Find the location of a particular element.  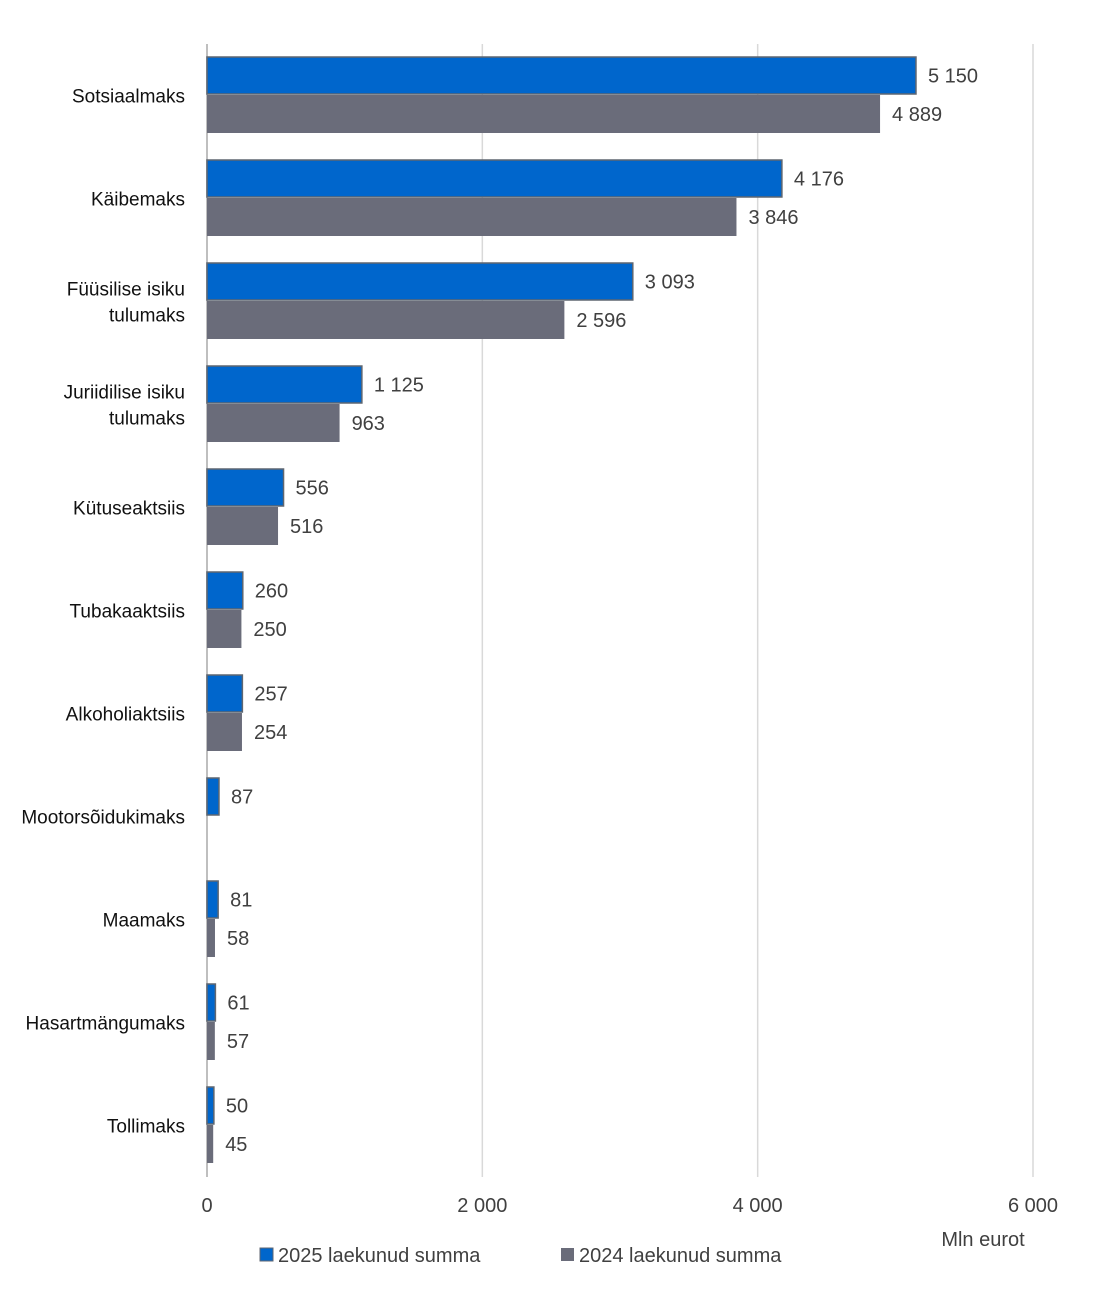

x-tick-label: 4 000 is located at coordinates (758, 1206).